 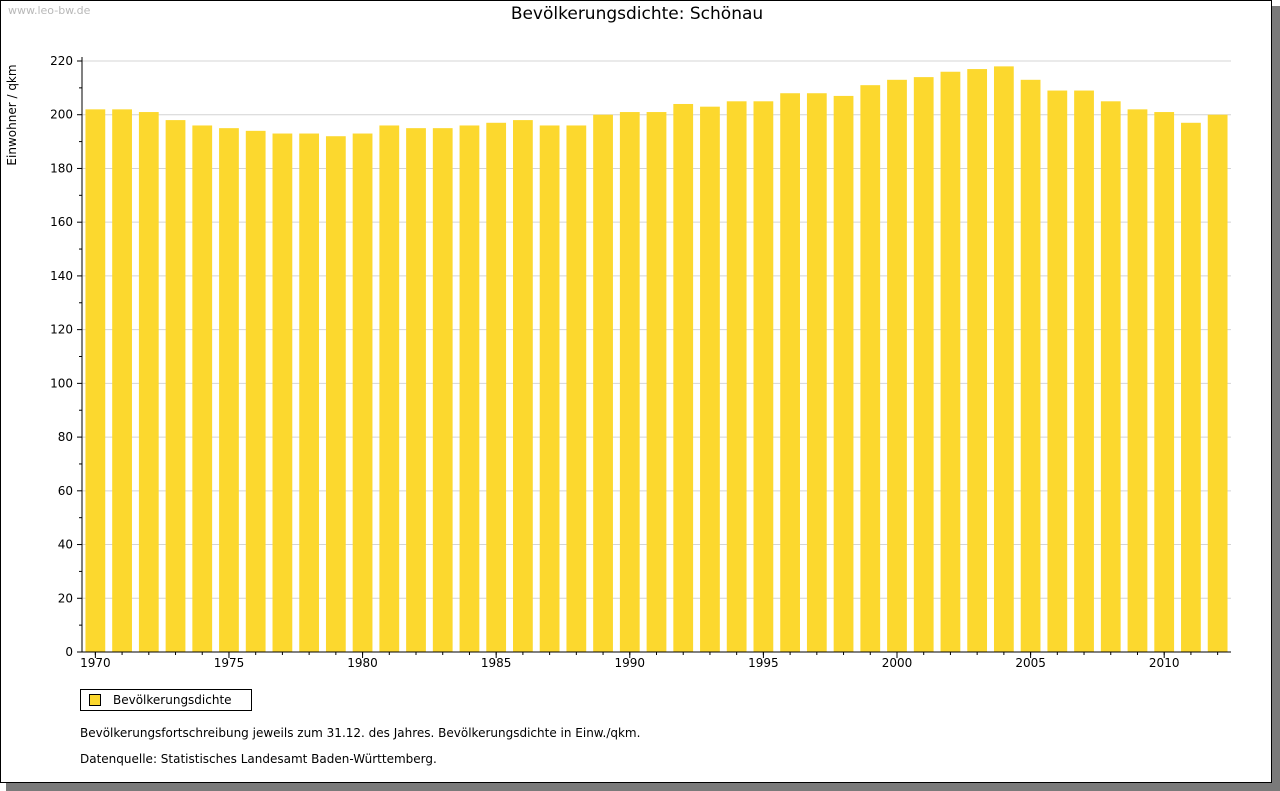 I want to click on bar-1970, so click(x=95, y=380).